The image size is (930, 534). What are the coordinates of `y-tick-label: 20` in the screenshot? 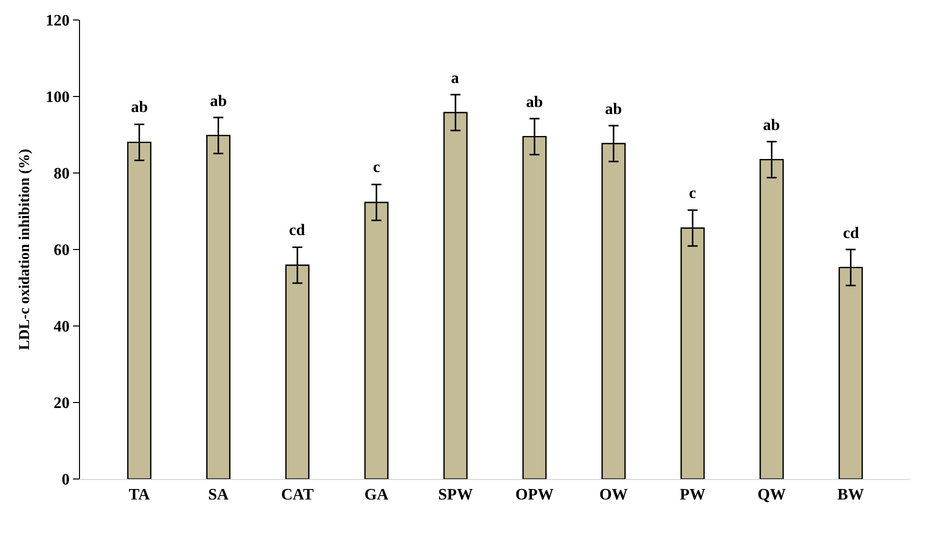 It's located at (62, 403).